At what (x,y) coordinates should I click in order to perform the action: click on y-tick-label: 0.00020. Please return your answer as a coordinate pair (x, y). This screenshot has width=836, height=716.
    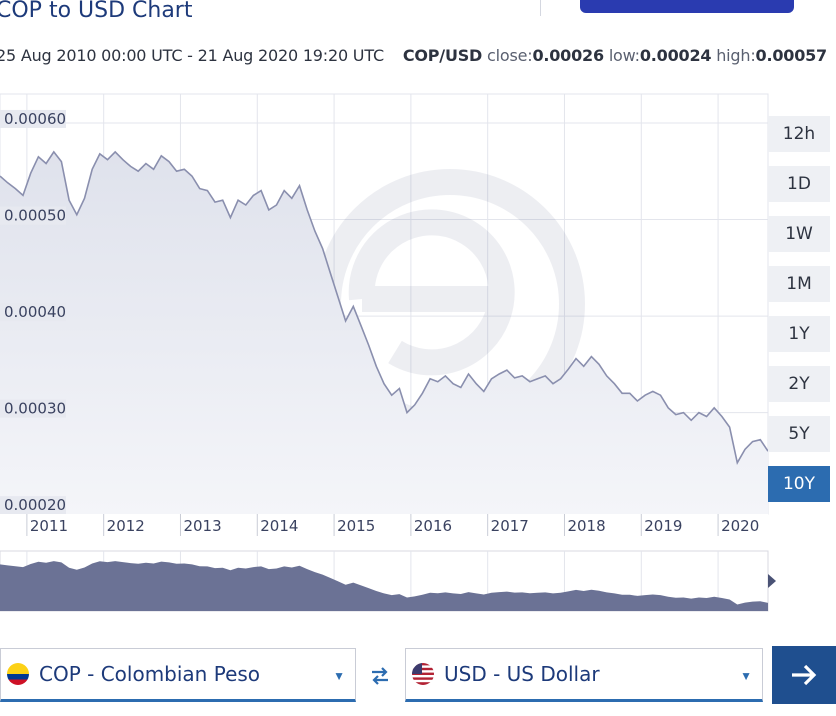
    Looking at the image, I should click on (35, 505).